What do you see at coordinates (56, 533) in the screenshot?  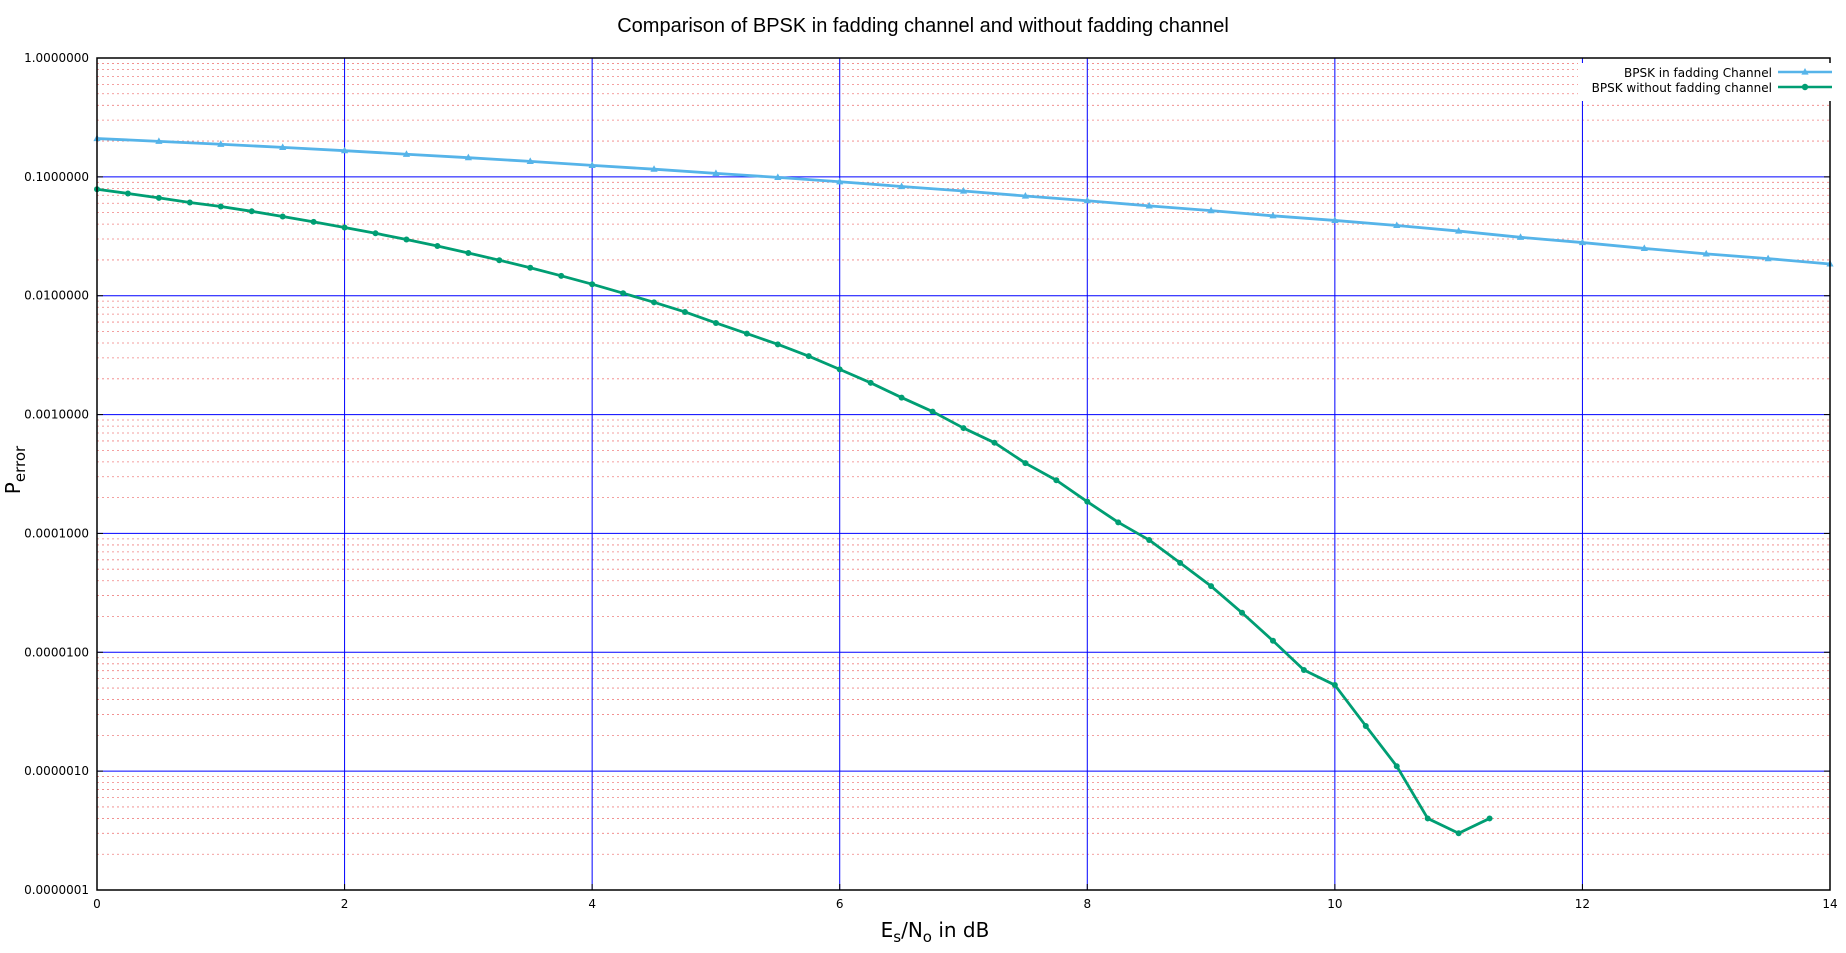 I see `y-tick-label: 0.0001000` at bounding box center [56, 533].